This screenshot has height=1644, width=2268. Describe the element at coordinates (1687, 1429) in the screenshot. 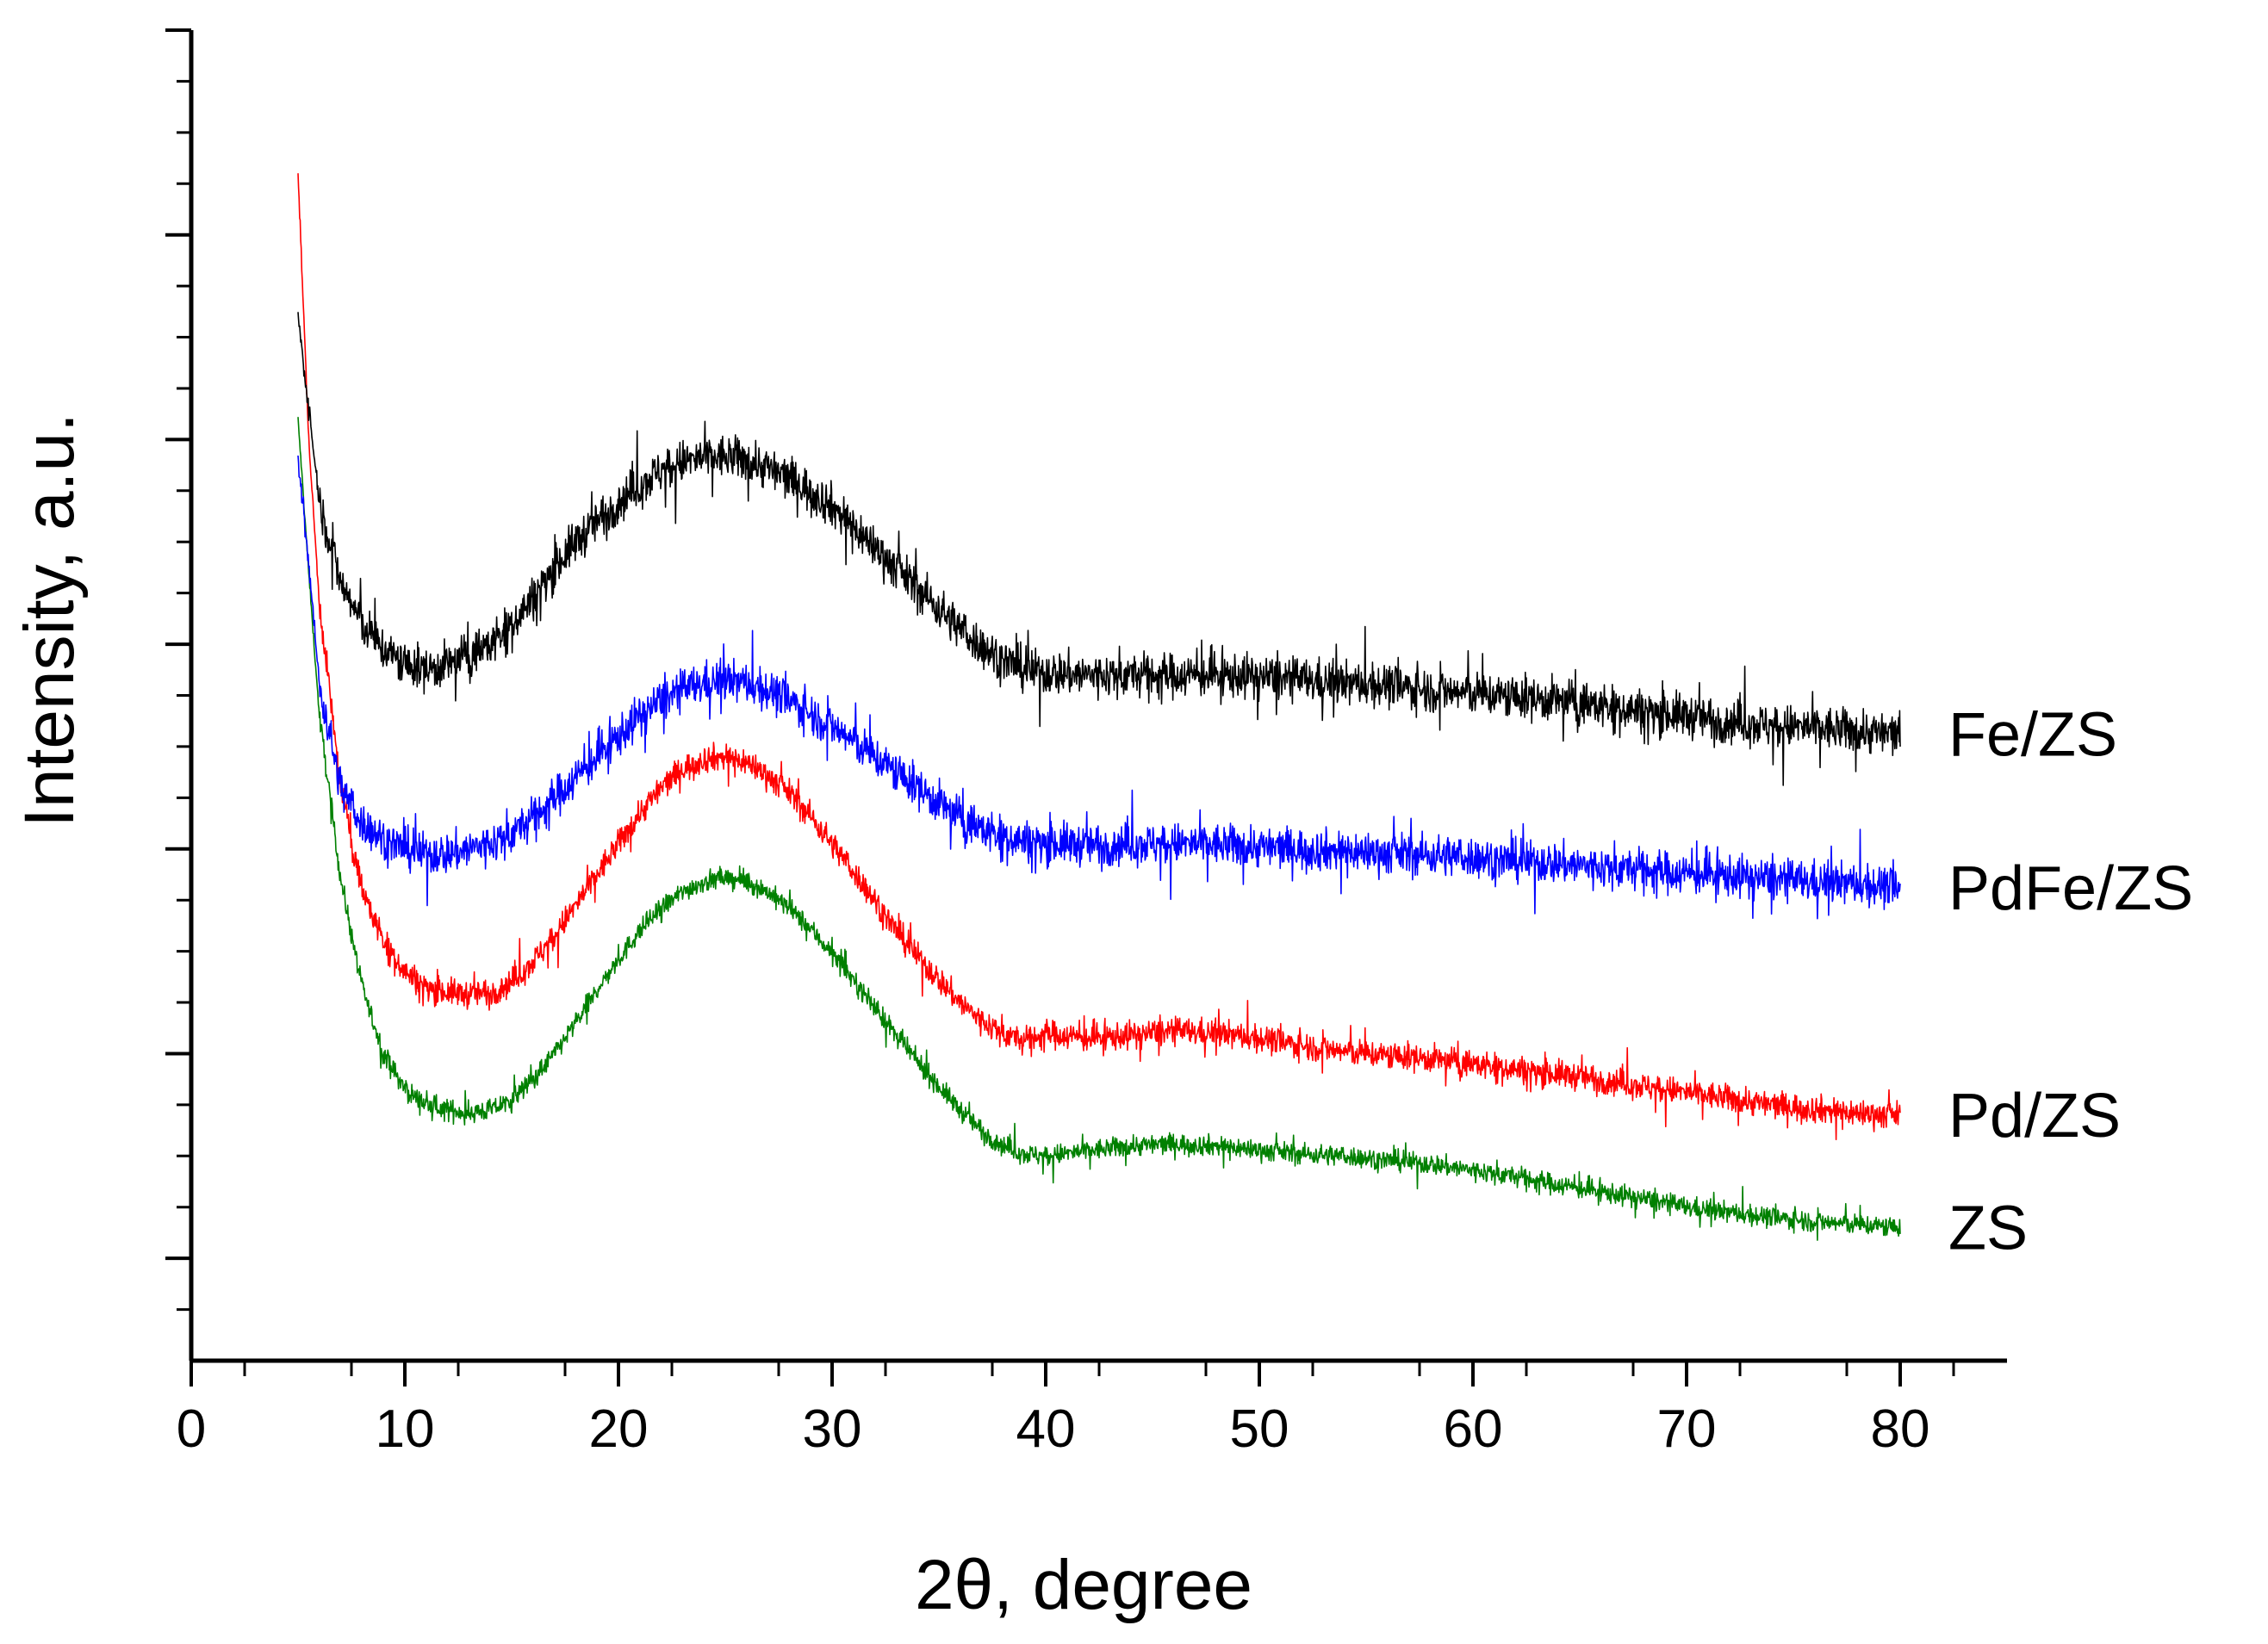

I see `x-tick-label: 70` at that location.